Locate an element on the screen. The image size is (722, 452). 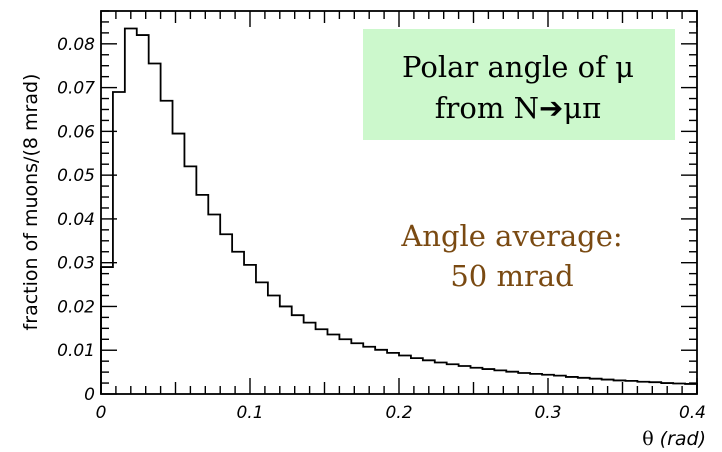
y-tick-label: 0.02 is located at coordinates (76, 307).